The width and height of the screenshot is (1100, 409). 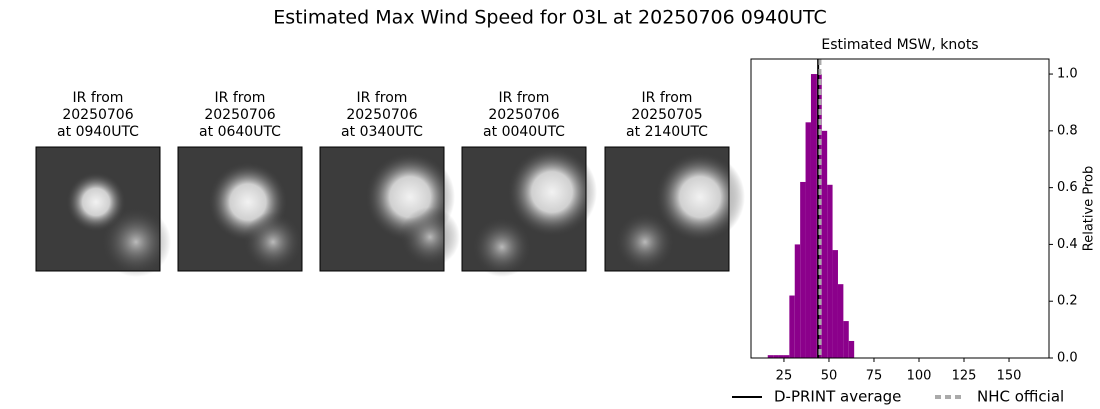 I want to click on y-tick-label: 0.2, so click(x=1067, y=301).